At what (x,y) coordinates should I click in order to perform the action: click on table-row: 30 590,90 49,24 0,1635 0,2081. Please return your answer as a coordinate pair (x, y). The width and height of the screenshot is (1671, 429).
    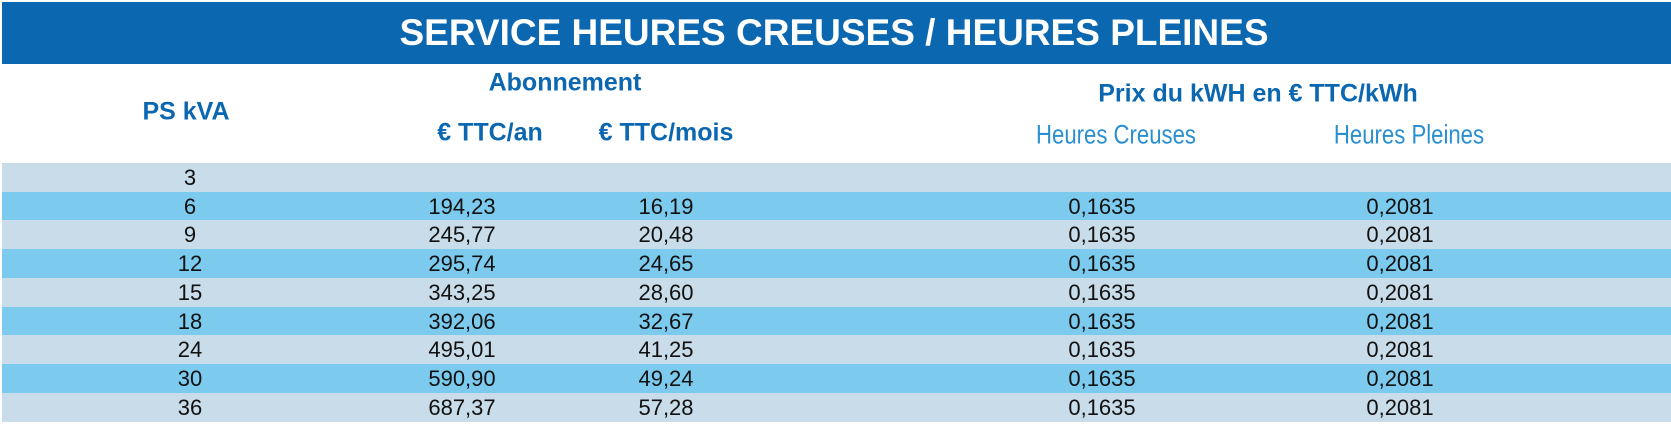
    Looking at the image, I should click on (836, 378).